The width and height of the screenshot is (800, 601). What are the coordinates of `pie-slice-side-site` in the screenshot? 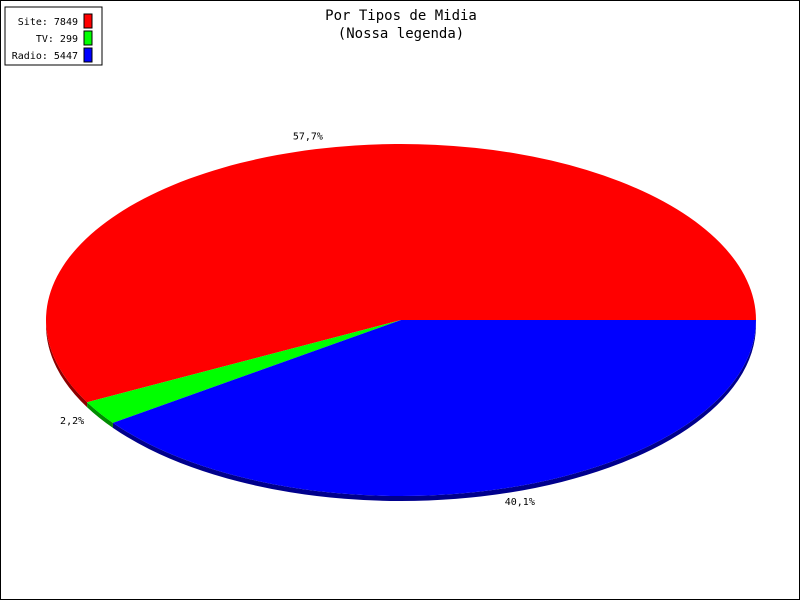 It's located at (67, 364).